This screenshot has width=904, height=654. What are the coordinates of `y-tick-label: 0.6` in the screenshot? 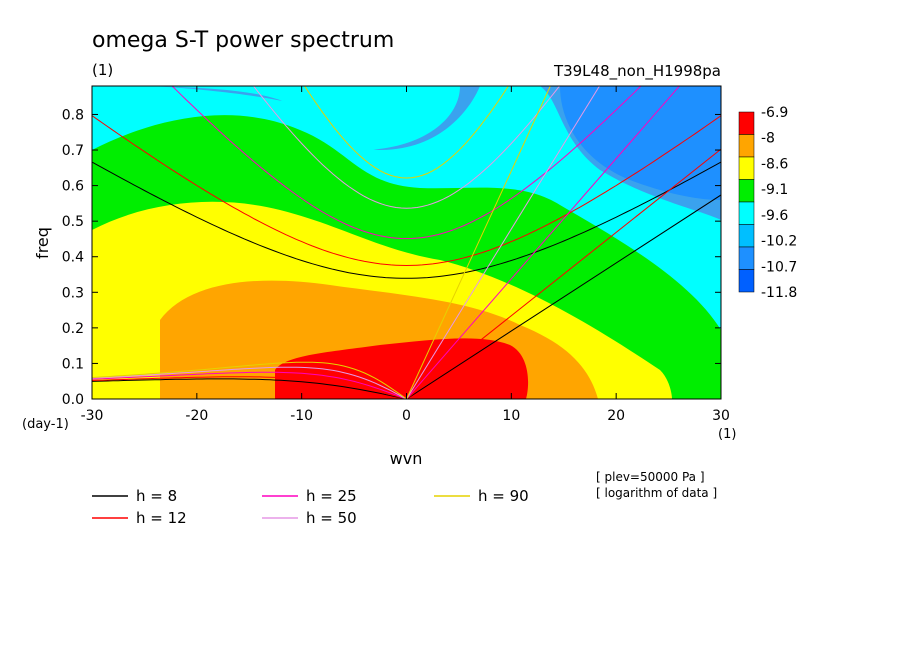 It's located at (73, 187).